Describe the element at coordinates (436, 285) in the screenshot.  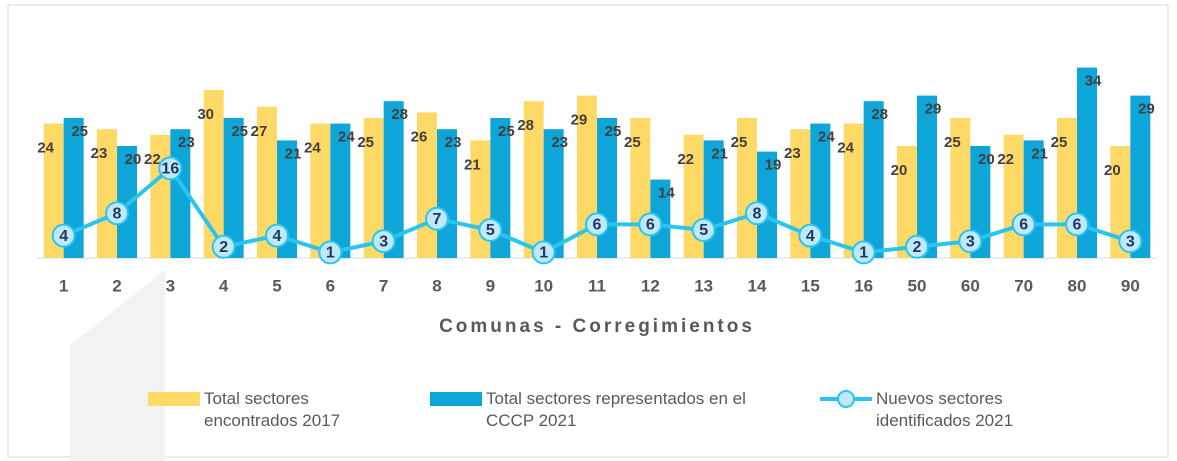
I see `x-tick-label: 8` at that location.